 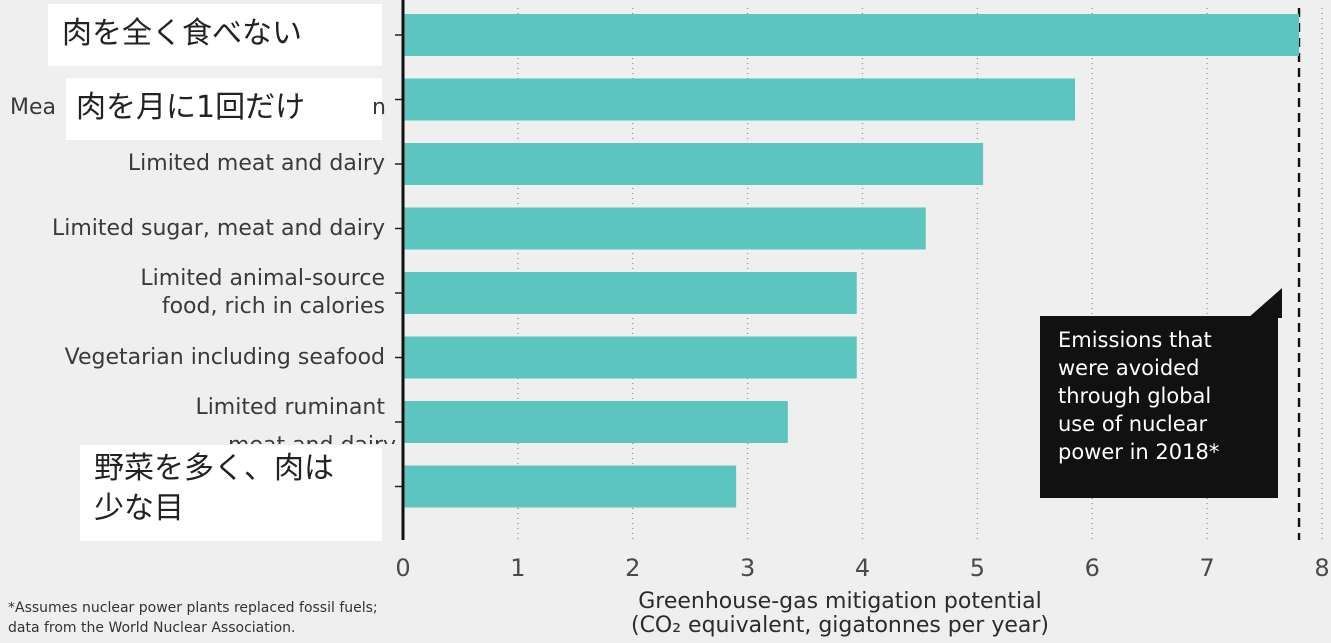 What do you see at coordinates (1321, 568) in the screenshot?
I see `x-tick-label: 8` at bounding box center [1321, 568].